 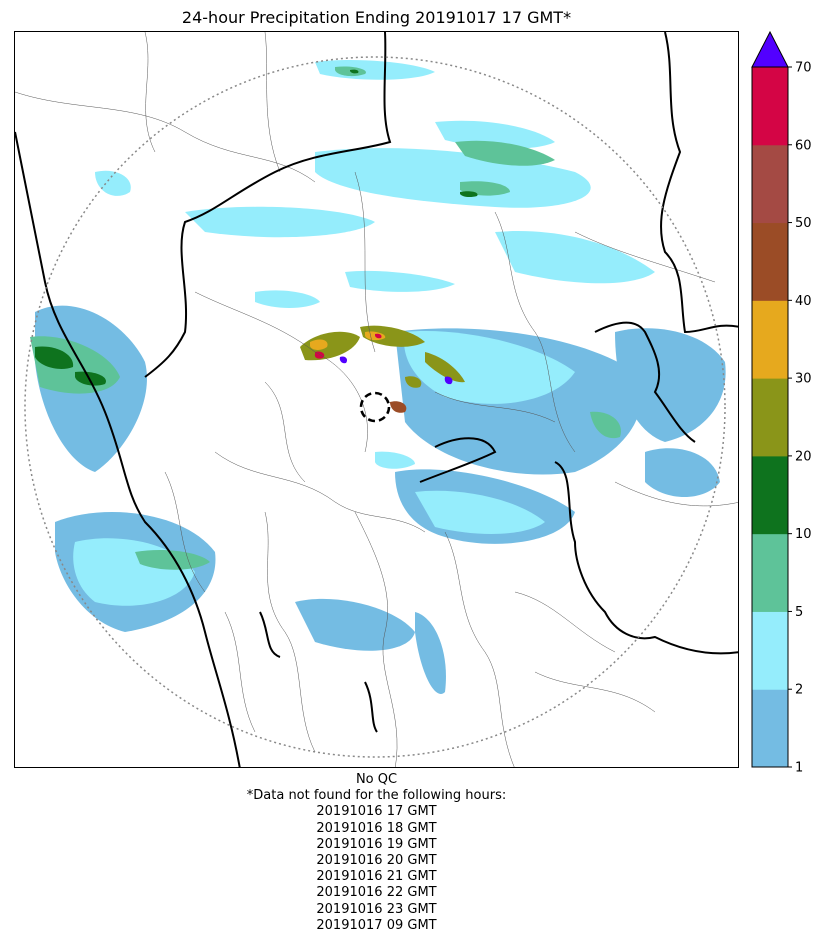 I want to click on missing-hour-item: 20191017 09 GMT, so click(x=376, y=925).